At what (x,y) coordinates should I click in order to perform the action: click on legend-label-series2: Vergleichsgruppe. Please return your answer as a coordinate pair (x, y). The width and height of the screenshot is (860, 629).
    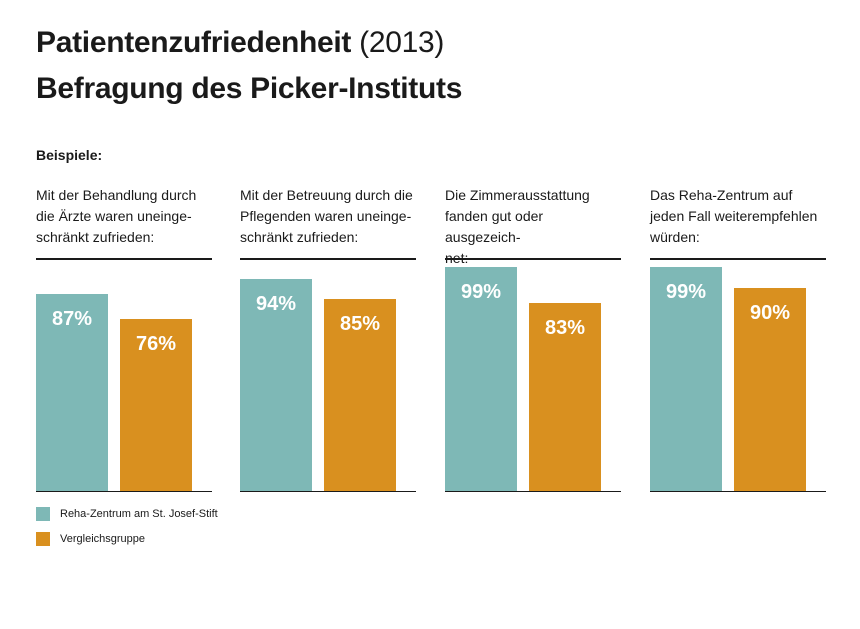
    Looking at the image, I should click on (103, 539).